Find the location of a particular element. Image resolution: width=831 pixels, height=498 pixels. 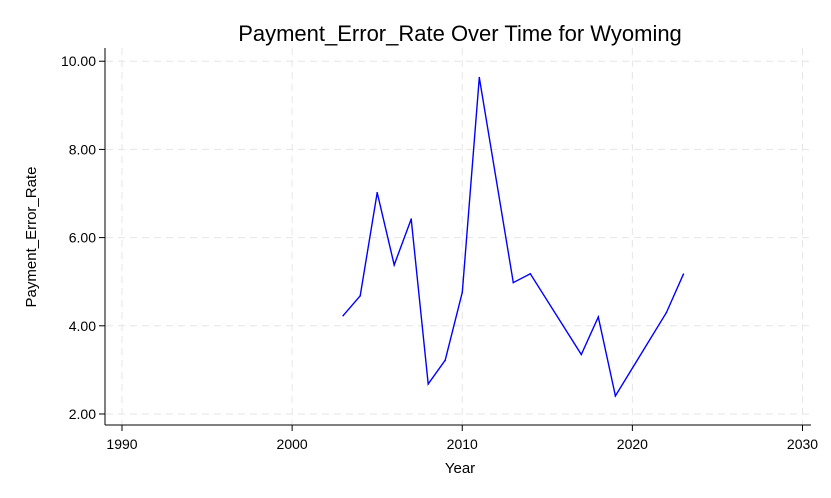

chart-title: Payment_Error_Rate Over Time for Wyoming is located at coordinates (460, 33).